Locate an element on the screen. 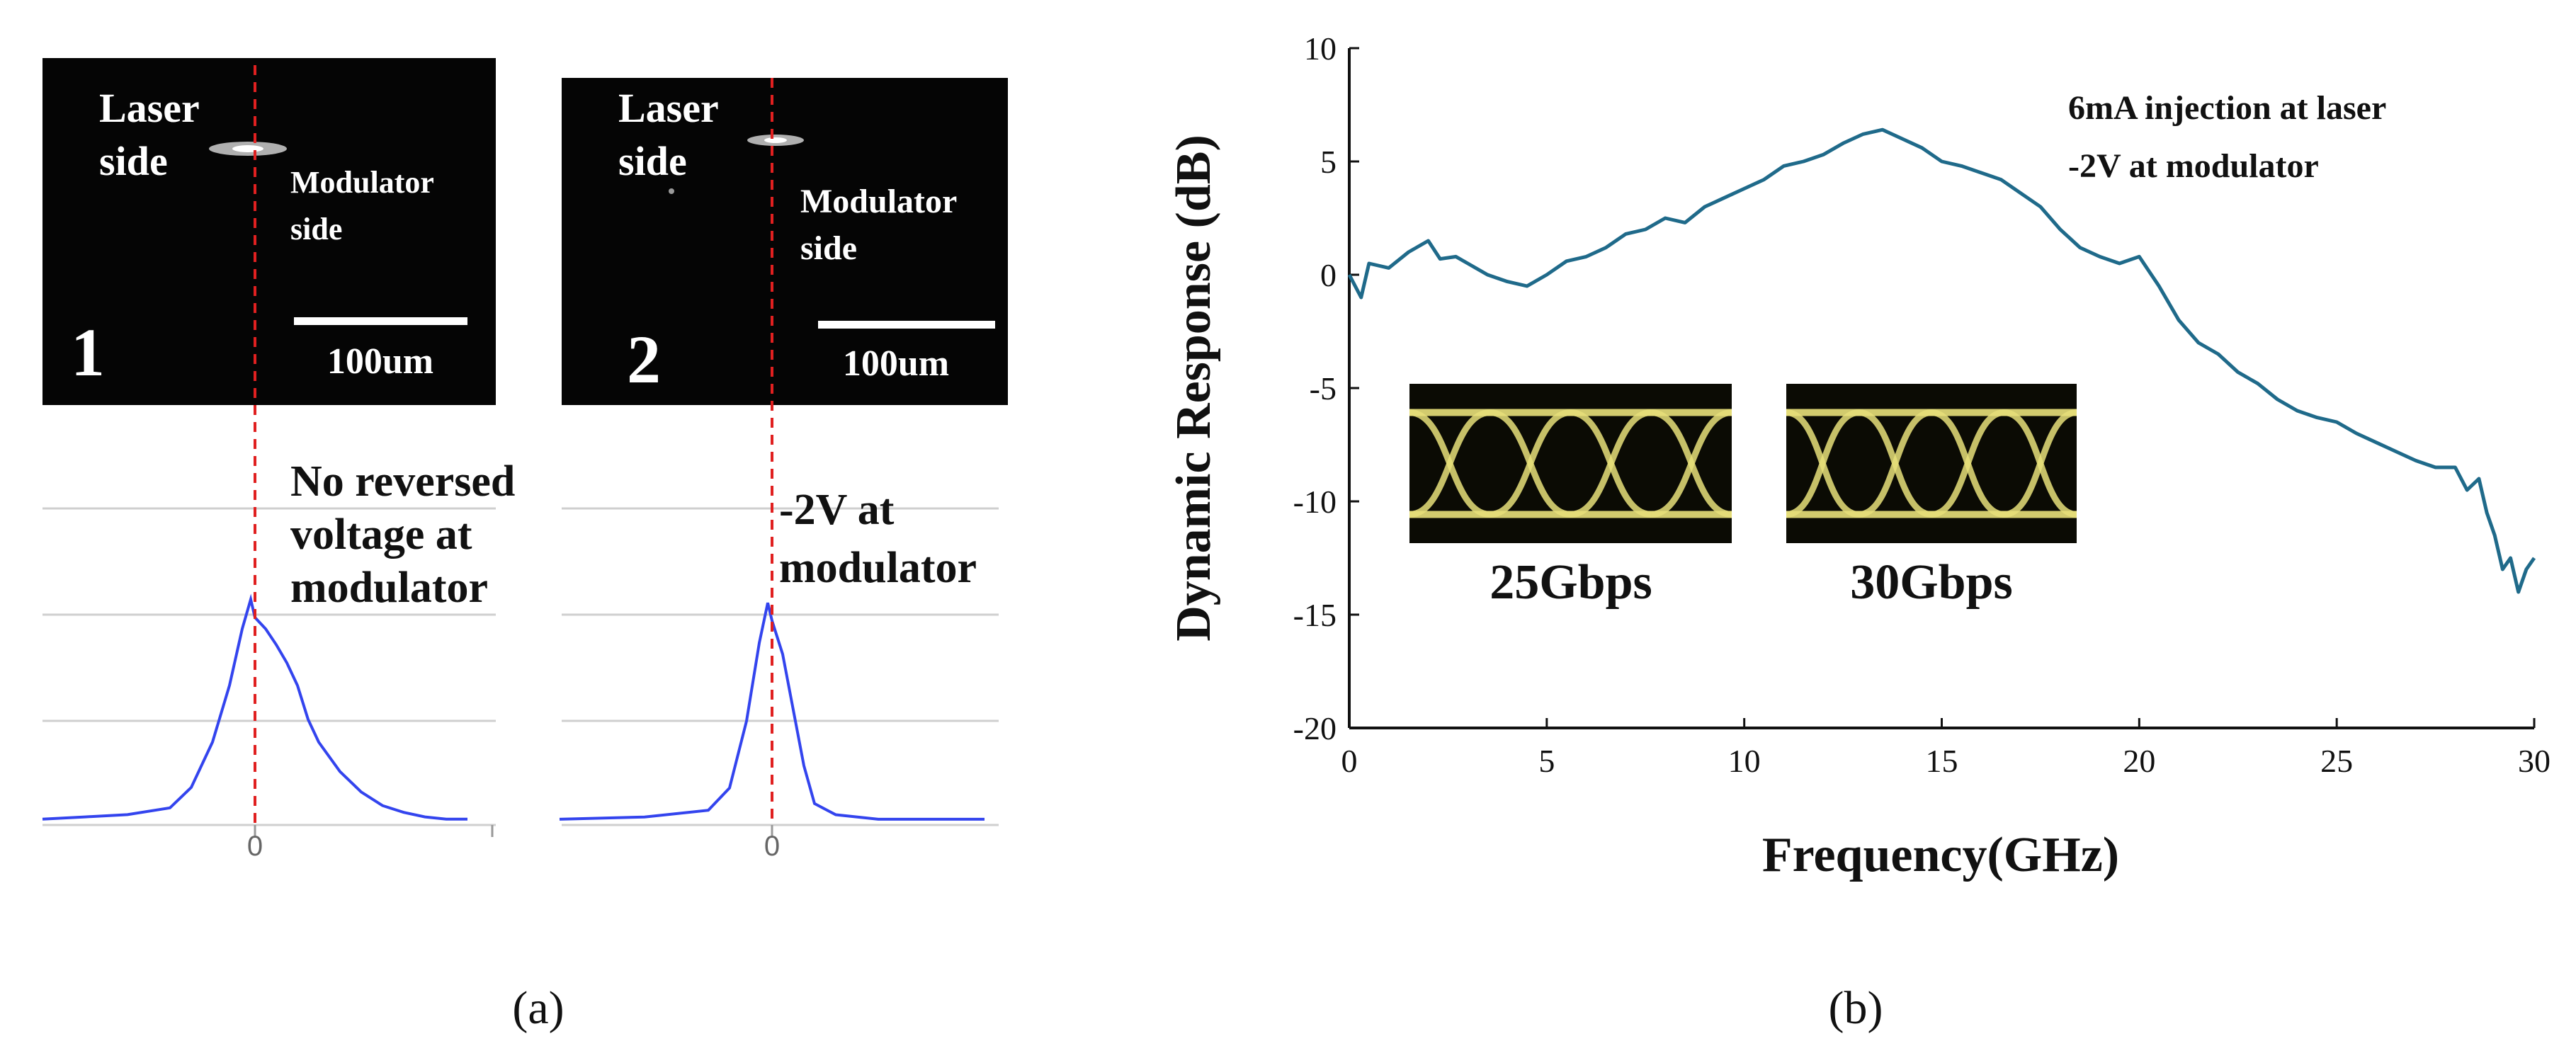  image-1-laser-label-line-1: Laser is located at coordinates (149, 108).